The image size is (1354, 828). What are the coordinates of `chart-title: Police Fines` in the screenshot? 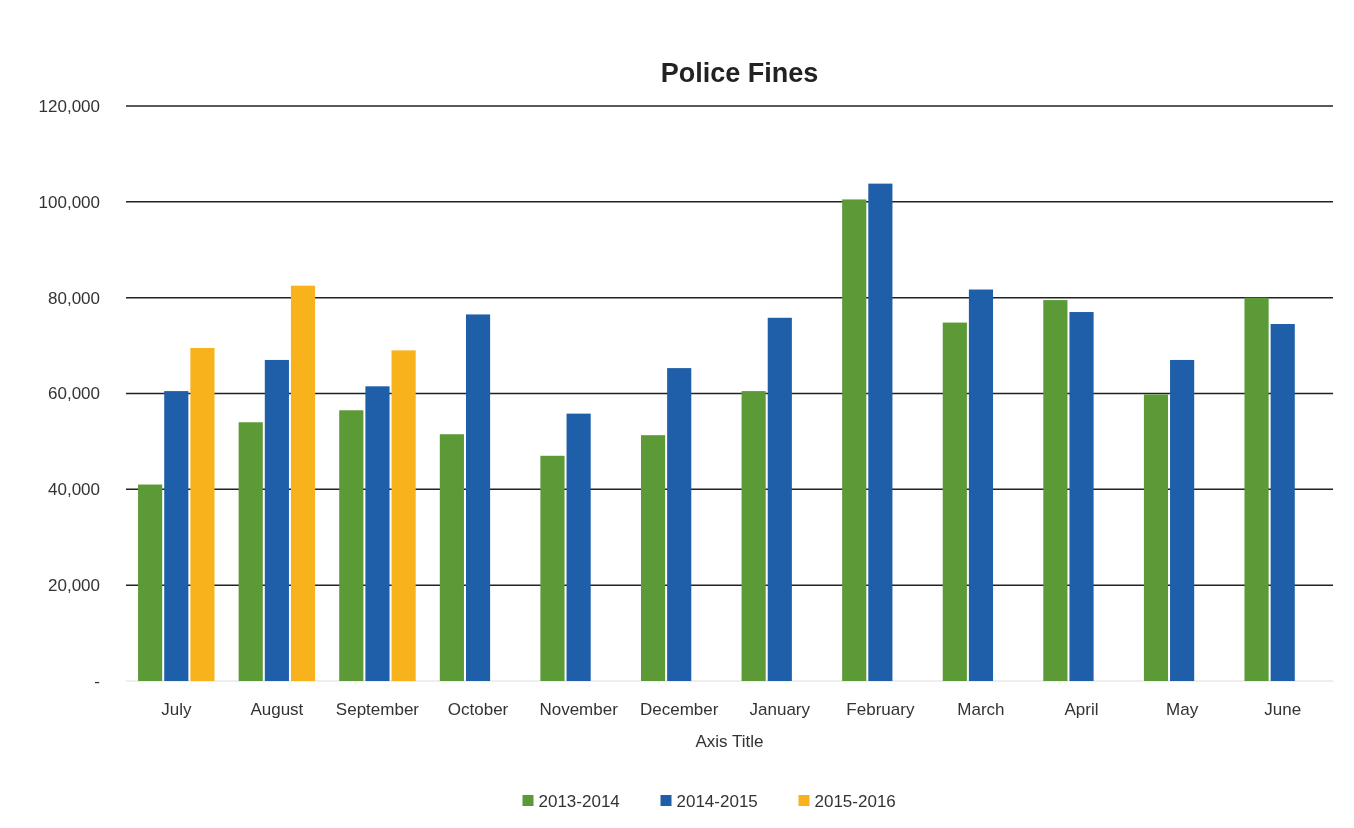 It's located at (739, 73).